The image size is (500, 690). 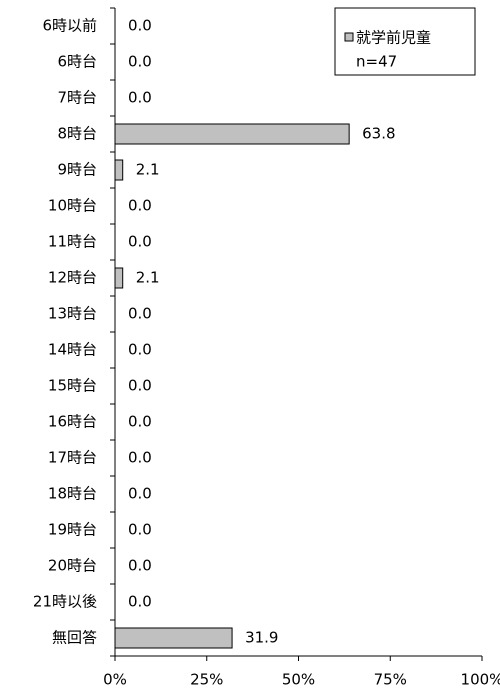 What do you see at coordinates (74, 638) in the screenshot?
I see `y-tick-label: 無回答` at bounding box center [74, 638].